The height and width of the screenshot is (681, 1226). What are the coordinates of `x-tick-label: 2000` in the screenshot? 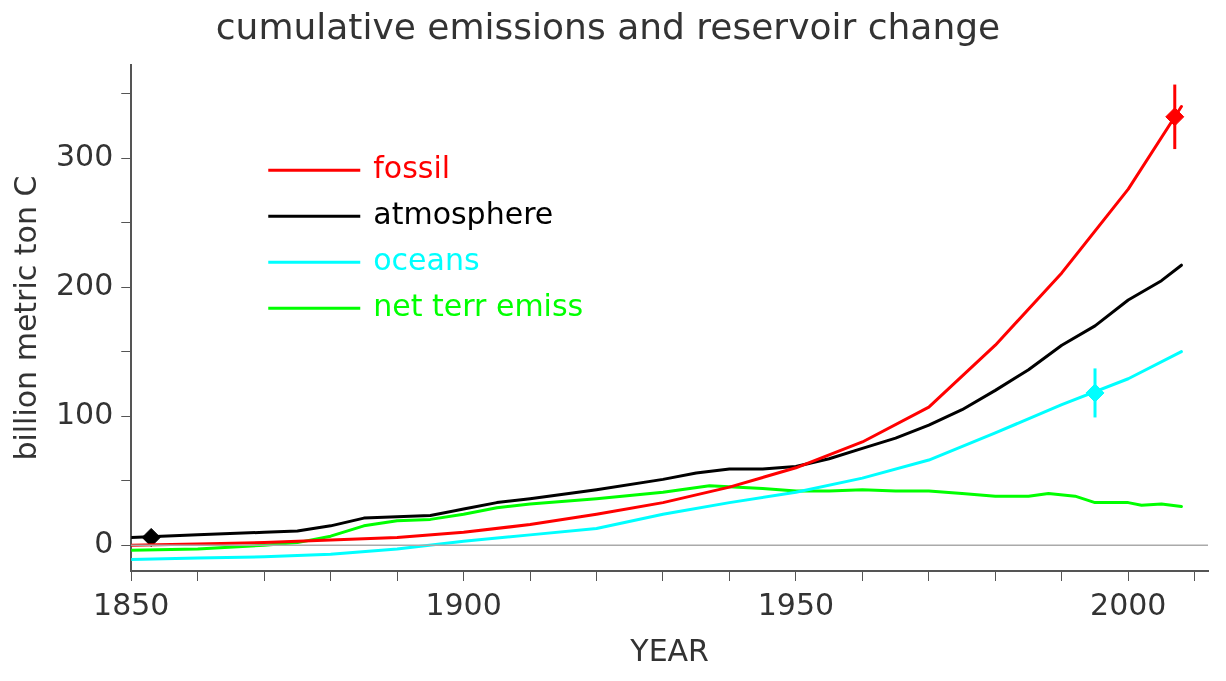 It's located at (1128, 604).